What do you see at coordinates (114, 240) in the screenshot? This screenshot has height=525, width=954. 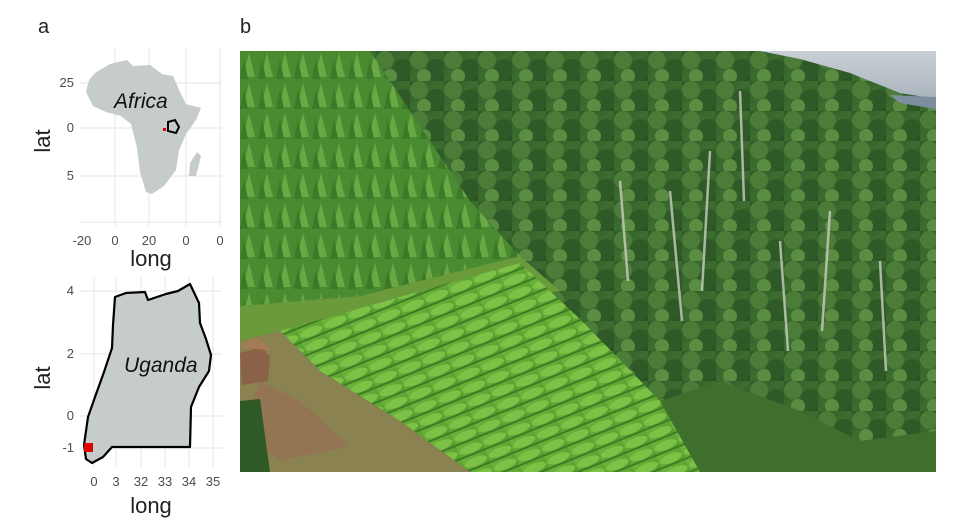 I see `africa-x-tick-0: 0` at bounding box center [114, 240].